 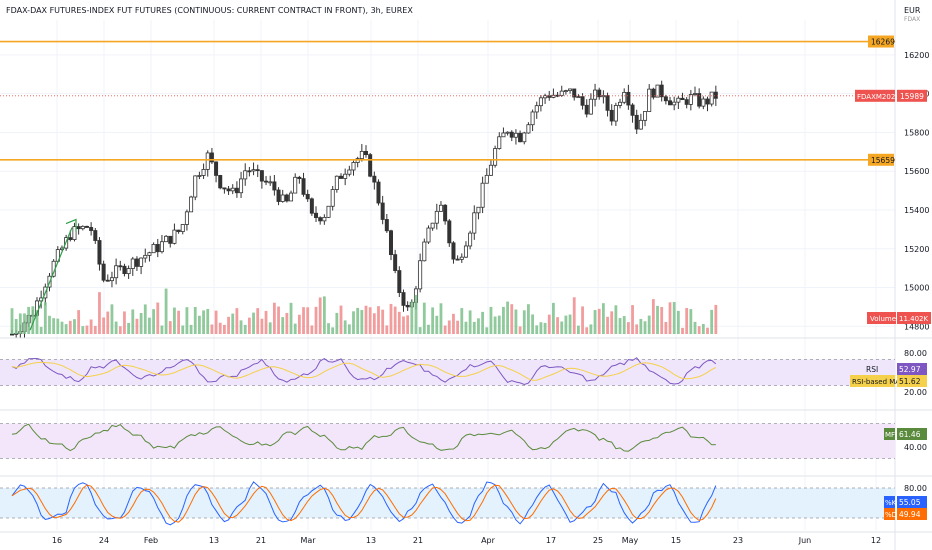 What do you see at coordinates (910, 514) in the screenshot?
I see `stoch-d-value: 49.94` at bounding box center [910, 514].